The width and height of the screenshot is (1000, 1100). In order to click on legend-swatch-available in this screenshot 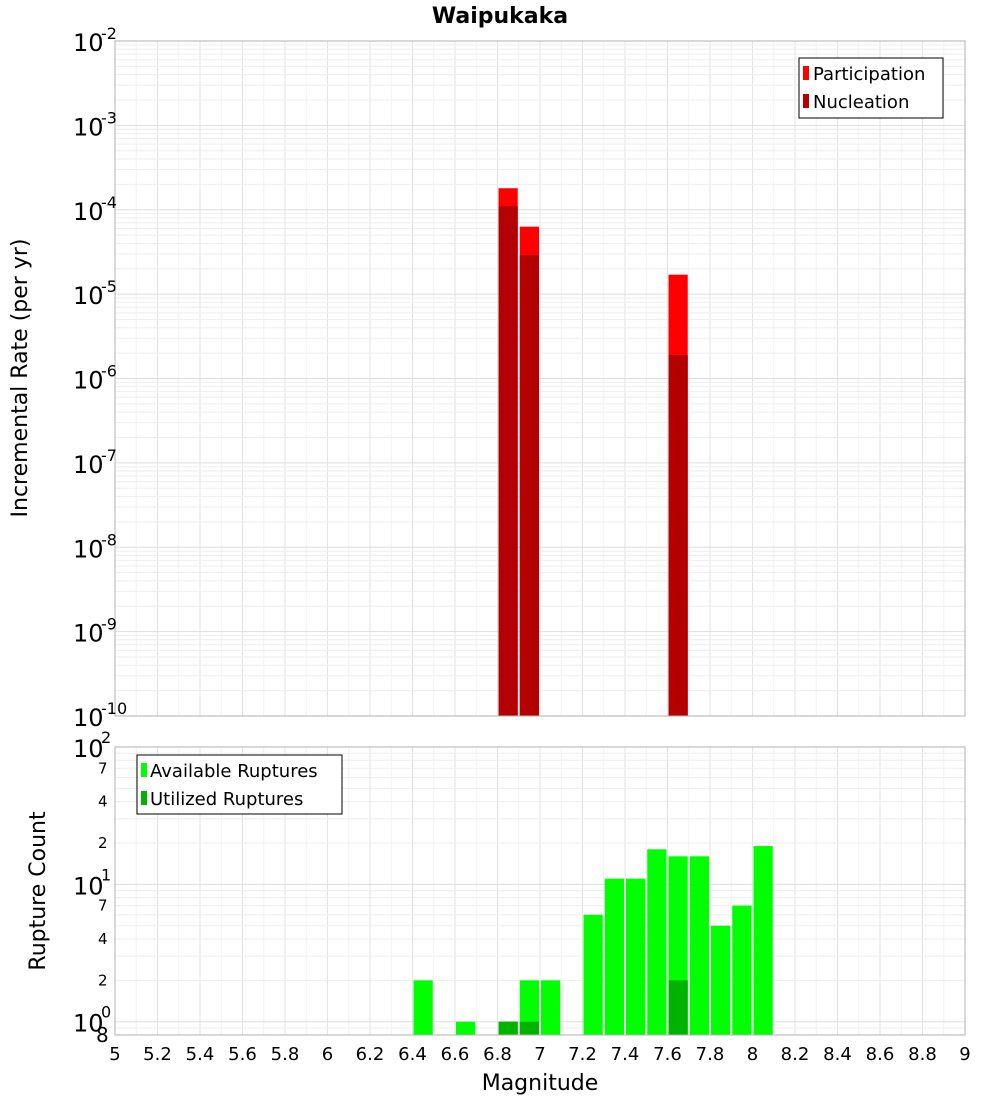, I will do `click(144, 770)`.